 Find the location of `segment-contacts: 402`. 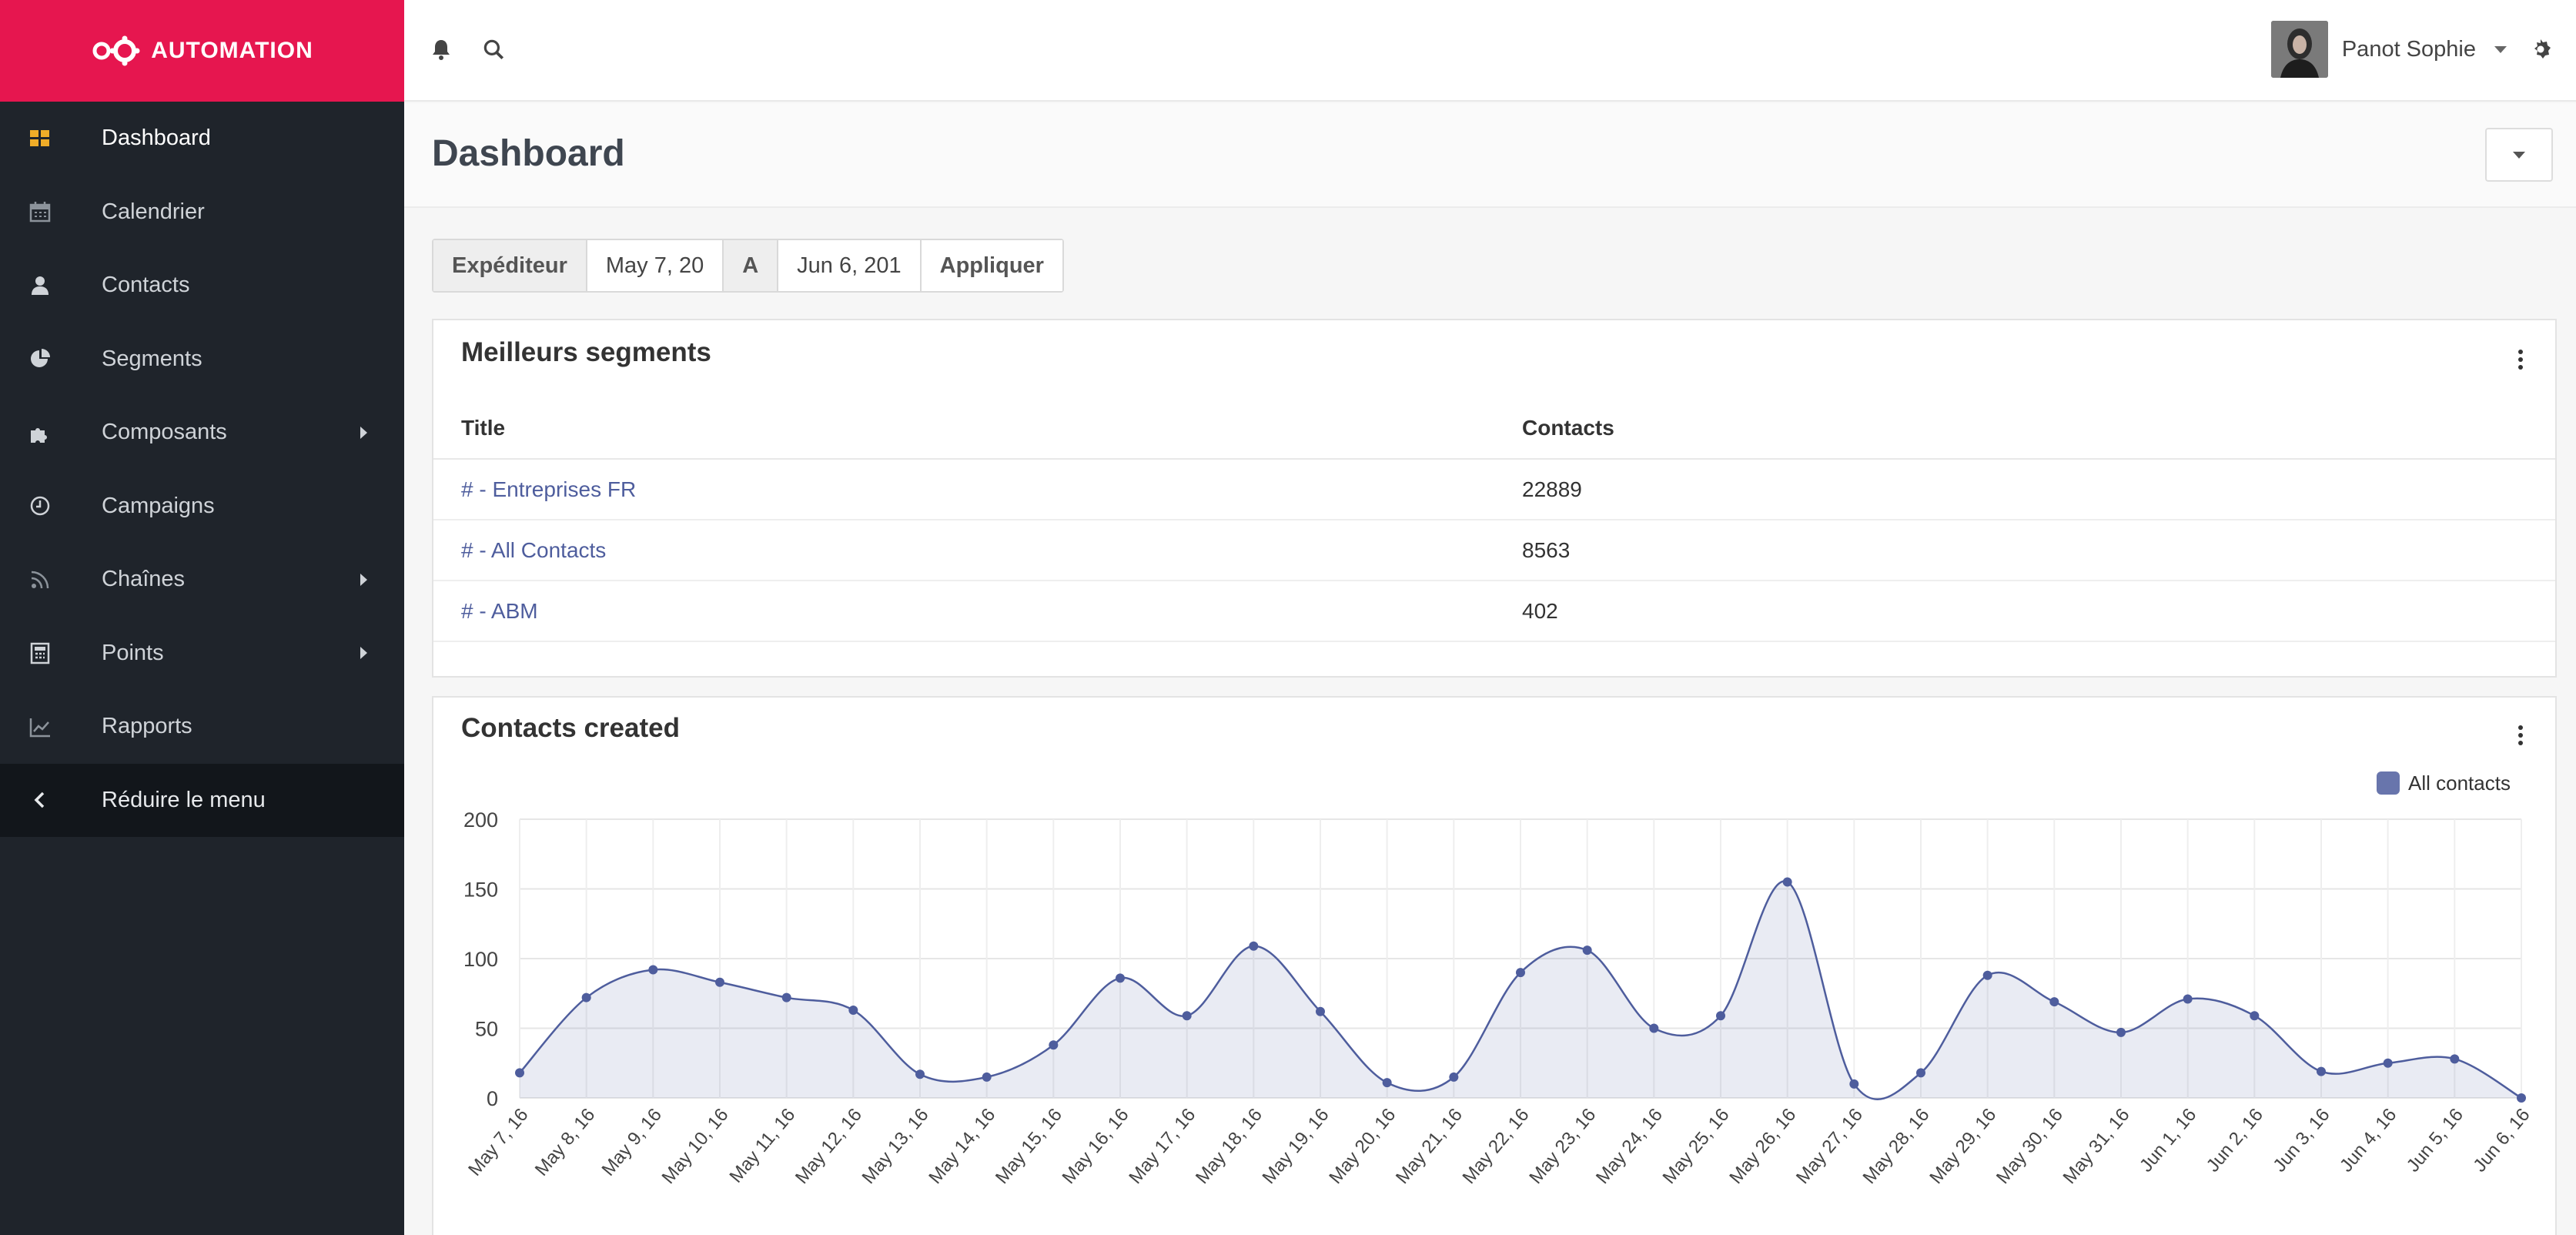

segment-contacts: 402 is located at coordinates (2039, 611).